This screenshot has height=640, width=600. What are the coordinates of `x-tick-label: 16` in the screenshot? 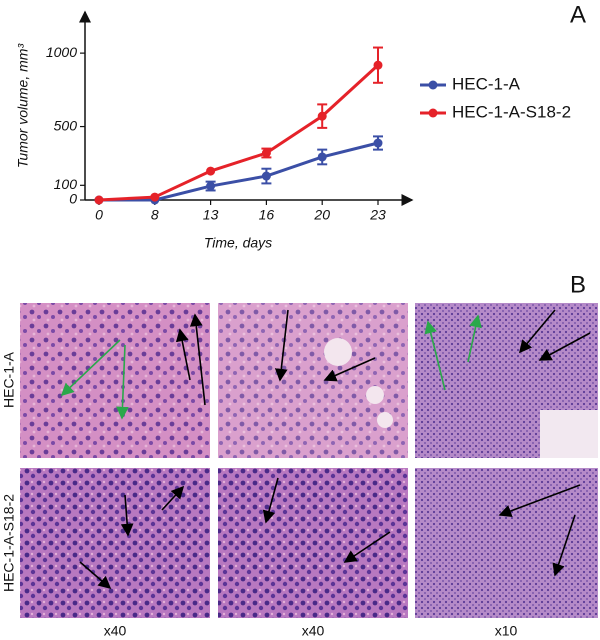 It's located at (267, 215).